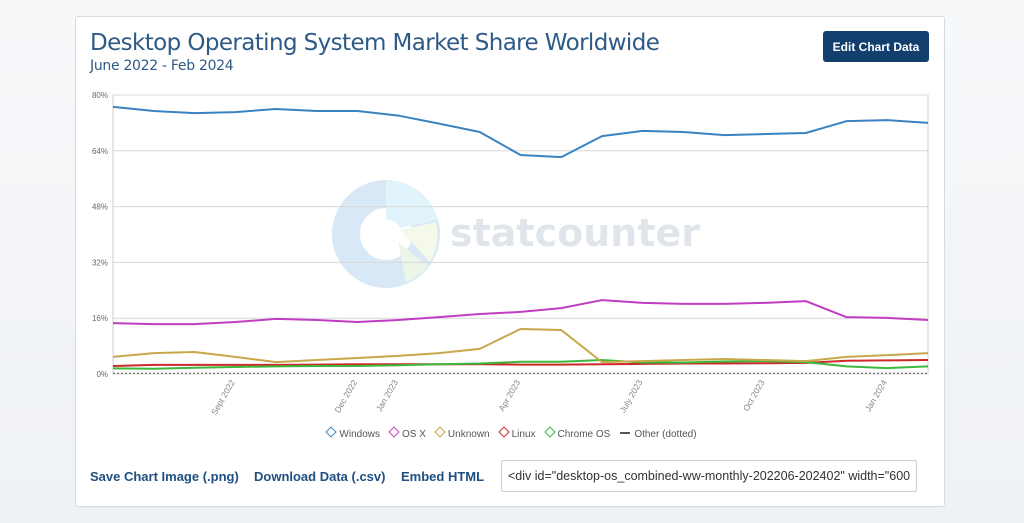  What do you see at coordinates (754, 395) in the screenshot?
I see `x-tick-label: Oct 2023` at bounding box center [754, 395].